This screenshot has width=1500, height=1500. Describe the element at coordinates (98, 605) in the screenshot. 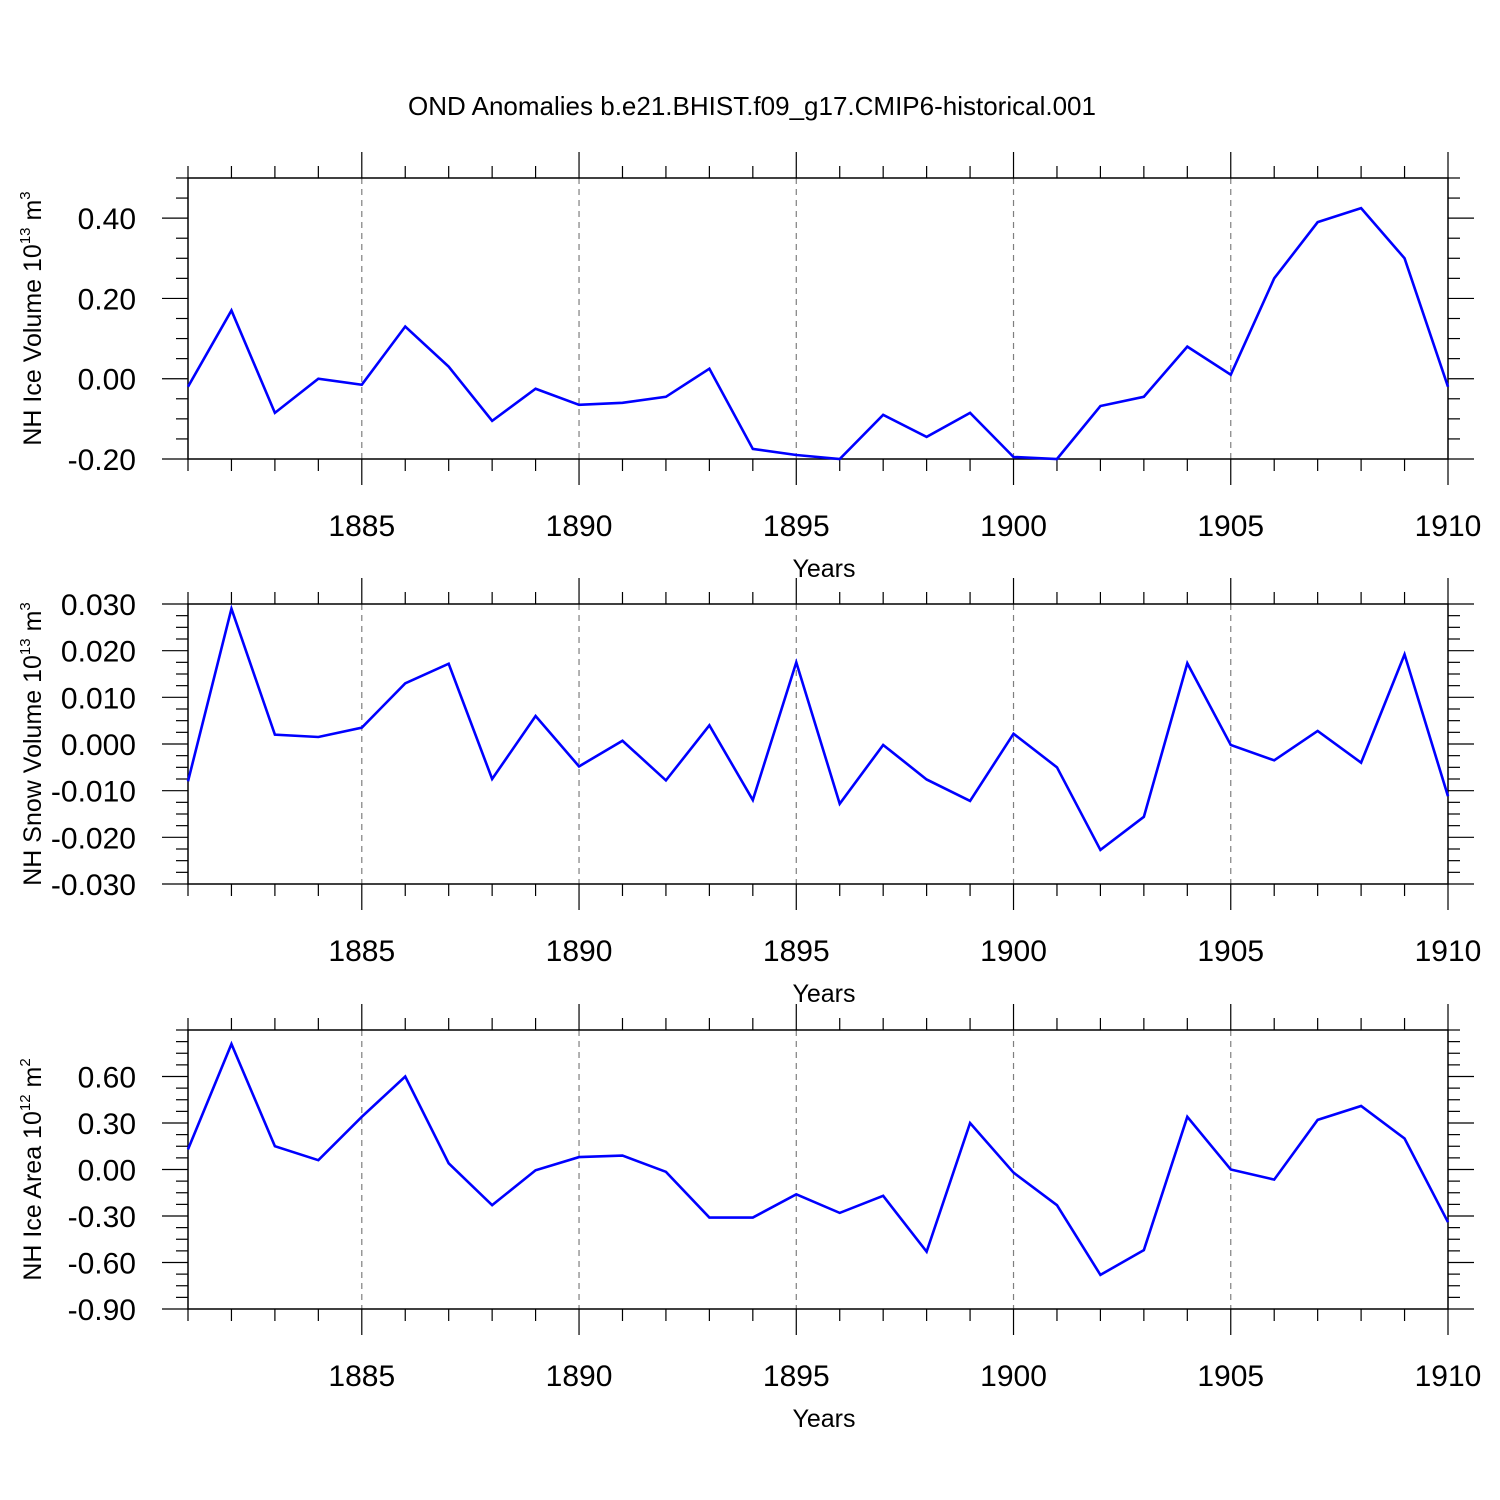

I see `y-tick-label: 0.030` at that location.